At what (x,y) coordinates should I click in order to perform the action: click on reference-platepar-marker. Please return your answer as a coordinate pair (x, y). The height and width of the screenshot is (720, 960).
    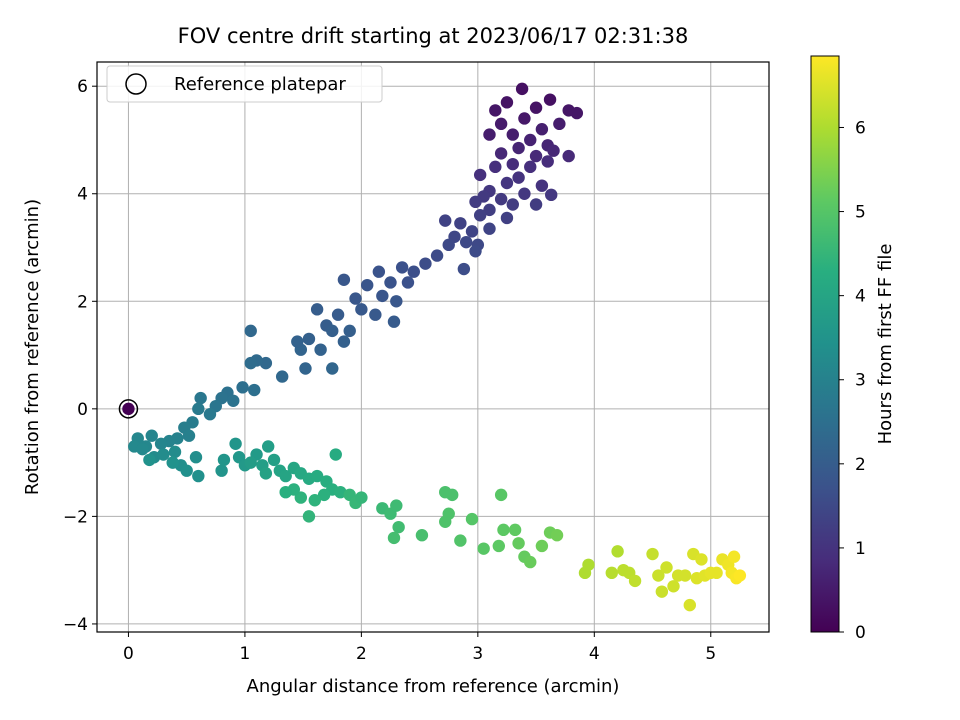
    Looking at the image, I should click on (128, 409).